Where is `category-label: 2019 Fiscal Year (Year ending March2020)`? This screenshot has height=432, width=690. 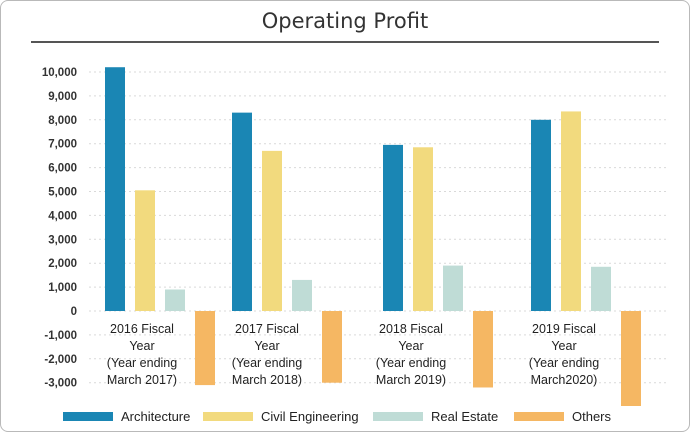
category-label: 2019 Fiscal Year (Year ending March2020) is located at coordinates (564, 354).